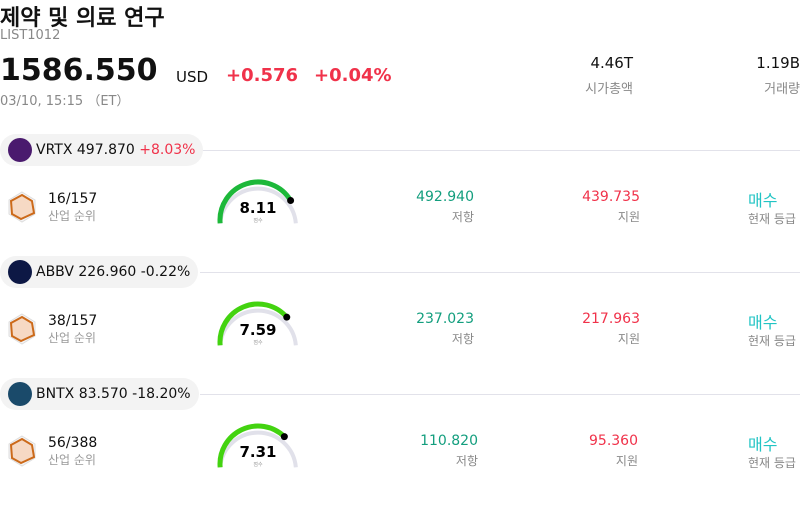 The width and height of the screenshot is (800, 508). What do you see at coordinates (445, 319) in the screenshot?
I see `resistance-value: 237.023` at bounding box center [445, 319].